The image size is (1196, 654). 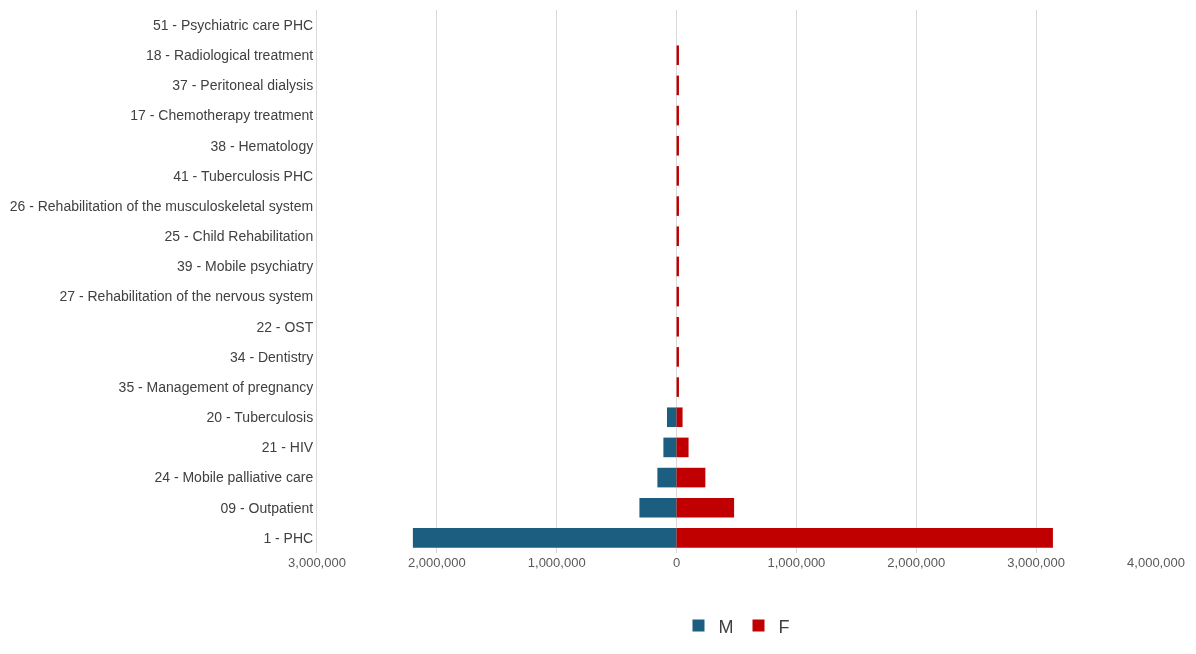 What do you see at coordinates (245, 266) in the screenshot?
I see `y-tick-label: 39 - Mobile psychiatry` at bounding box center [245, 266].